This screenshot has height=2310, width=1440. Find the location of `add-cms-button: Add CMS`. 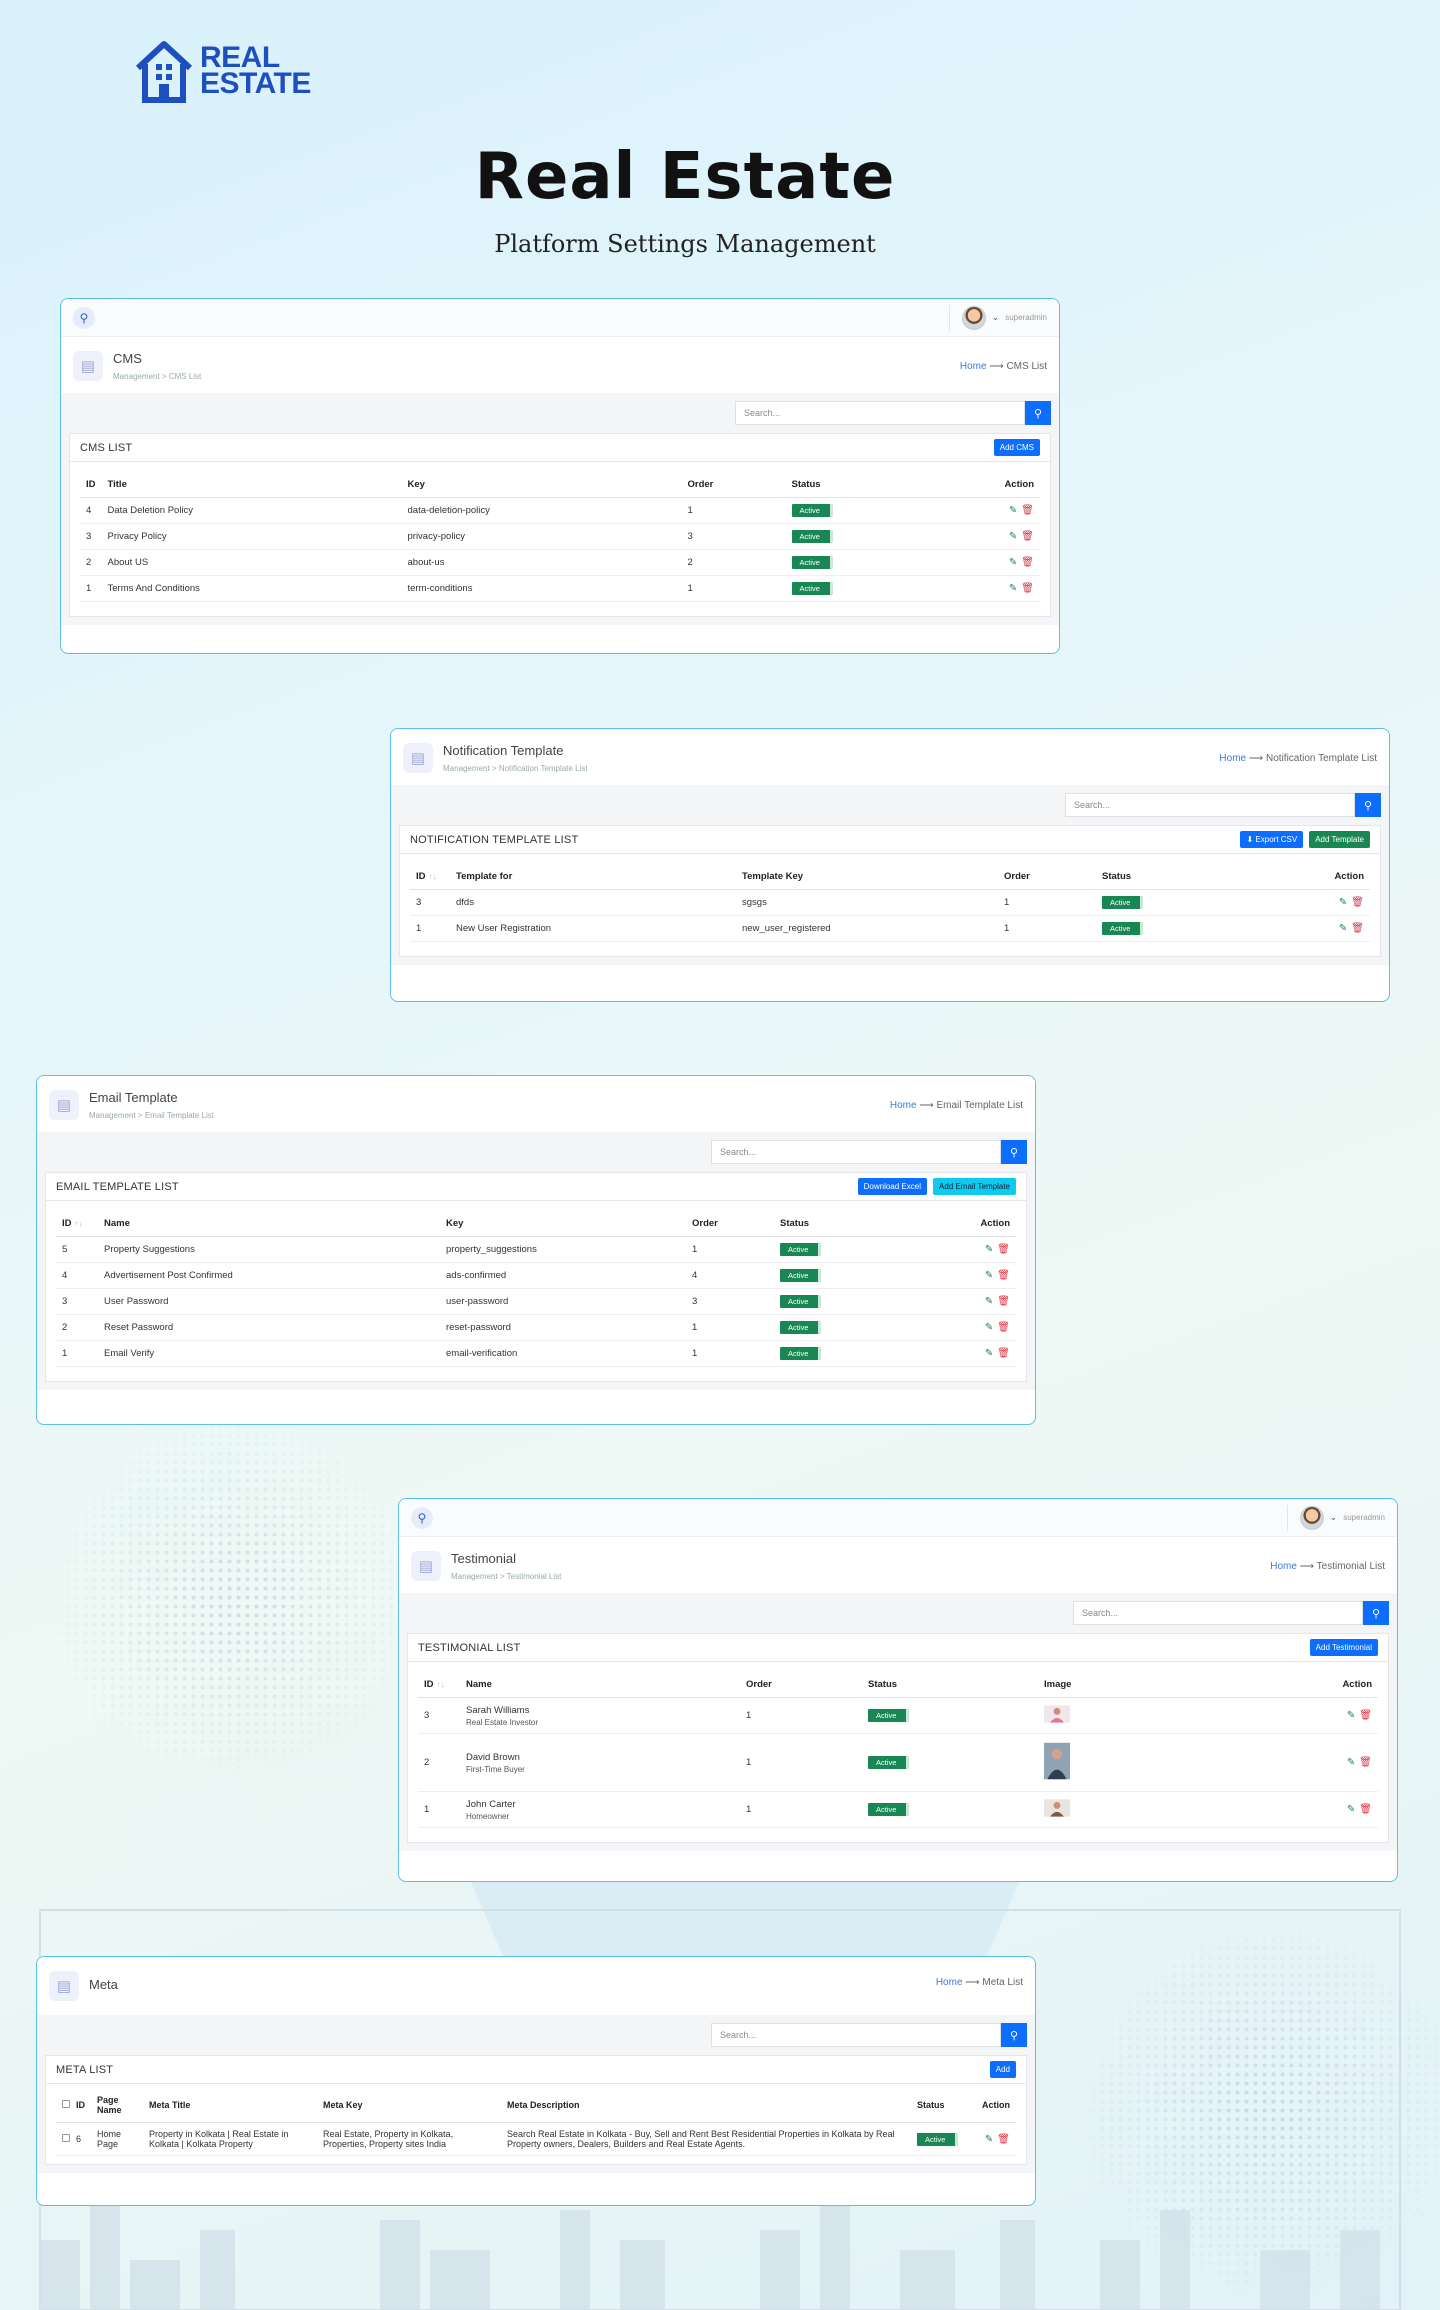

add-cms-button: Add CMS is located at coordinates (1016, 447).